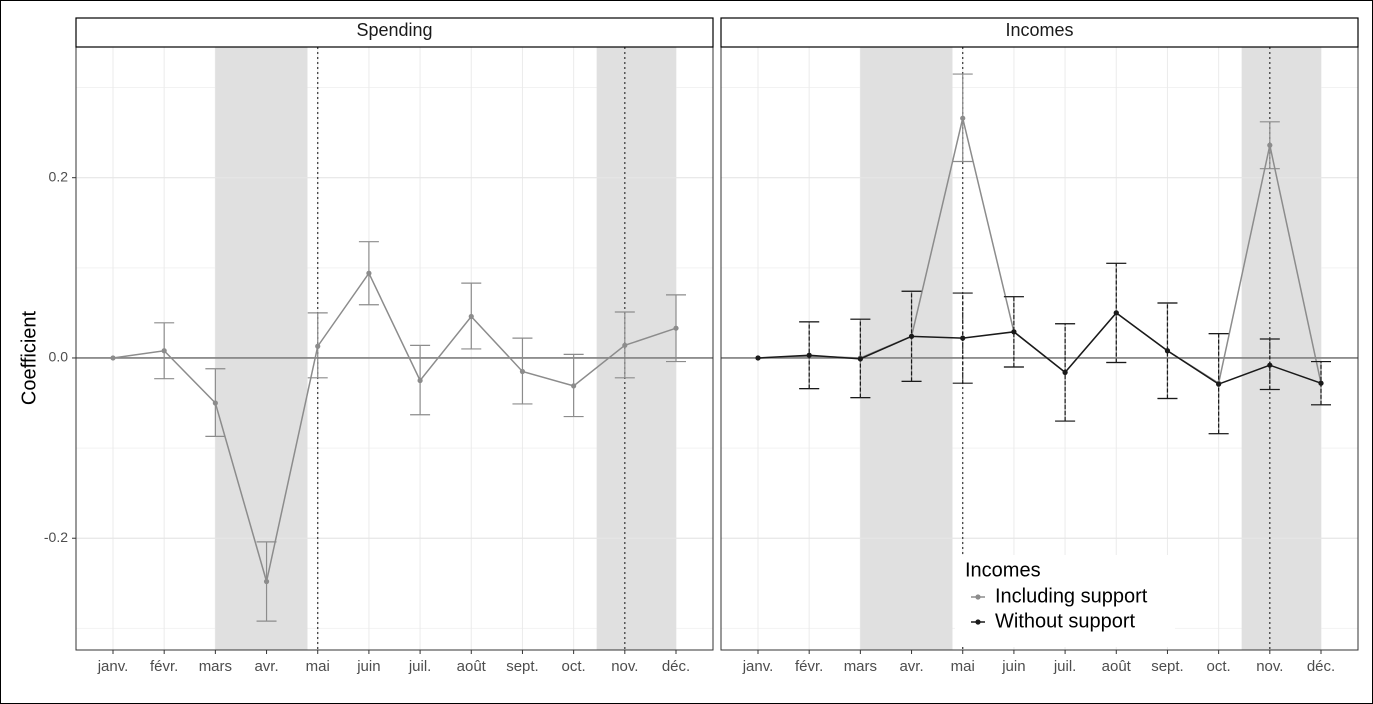 Image resolution: width=1373 pixels, height=704 pixels. I want to click on legend-box, so click(1065, 601).